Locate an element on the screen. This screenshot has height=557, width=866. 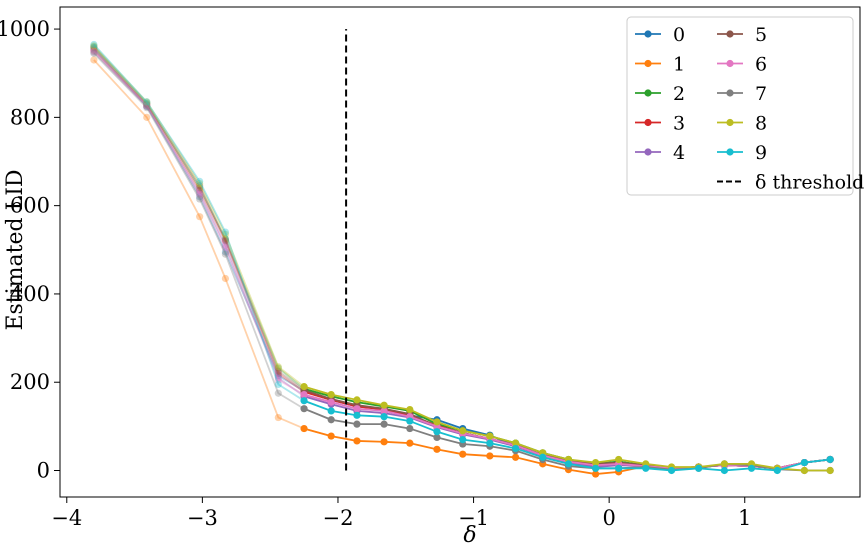
legend-item: 2 is located at coordinates (660, 94).